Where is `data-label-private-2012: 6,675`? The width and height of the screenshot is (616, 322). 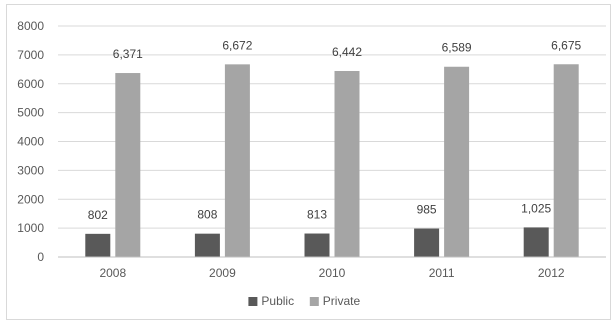
data-label-private-2012: 6,675 is located at coordinates (566, 45).